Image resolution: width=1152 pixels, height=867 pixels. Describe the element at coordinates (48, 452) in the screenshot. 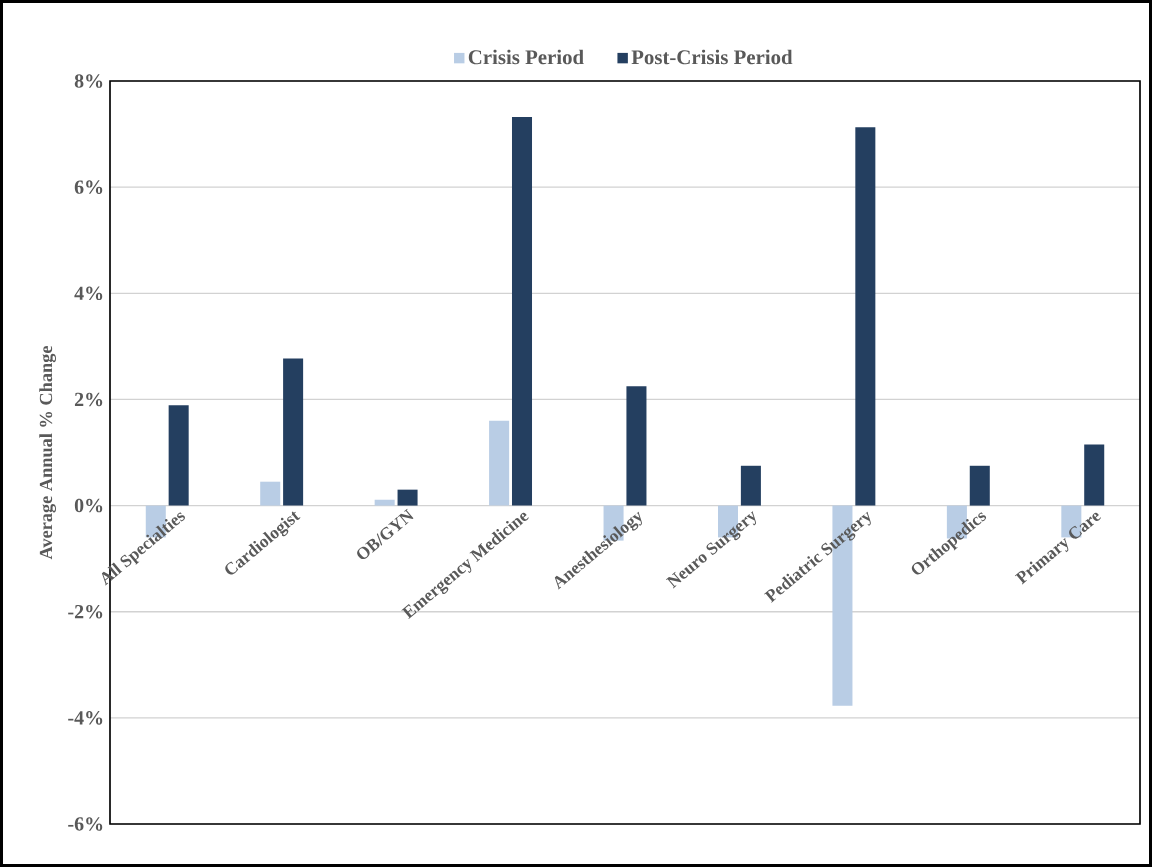

I see `y-axis-title: Average Annual % Change` at that location.